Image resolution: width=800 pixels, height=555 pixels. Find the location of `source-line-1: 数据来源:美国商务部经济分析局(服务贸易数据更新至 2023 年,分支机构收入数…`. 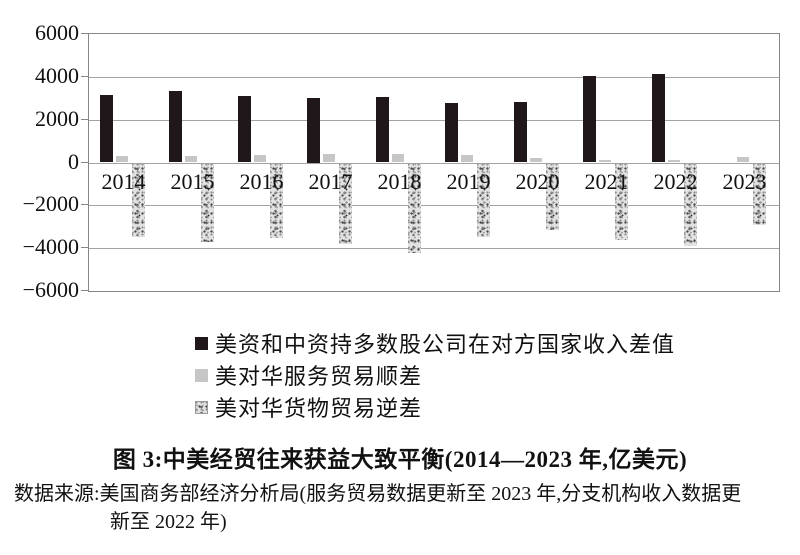

source-line-1: 数据来源:美国商务部经济分析局(服务贸易数据更新至 2023 年,分支机构收入数… is located at coordinates (378, 494).